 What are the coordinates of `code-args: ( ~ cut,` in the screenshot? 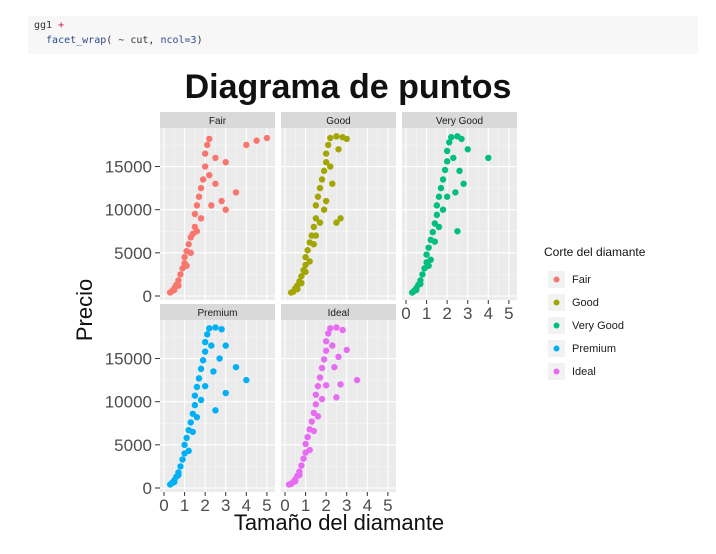 It's located at (133, 40).